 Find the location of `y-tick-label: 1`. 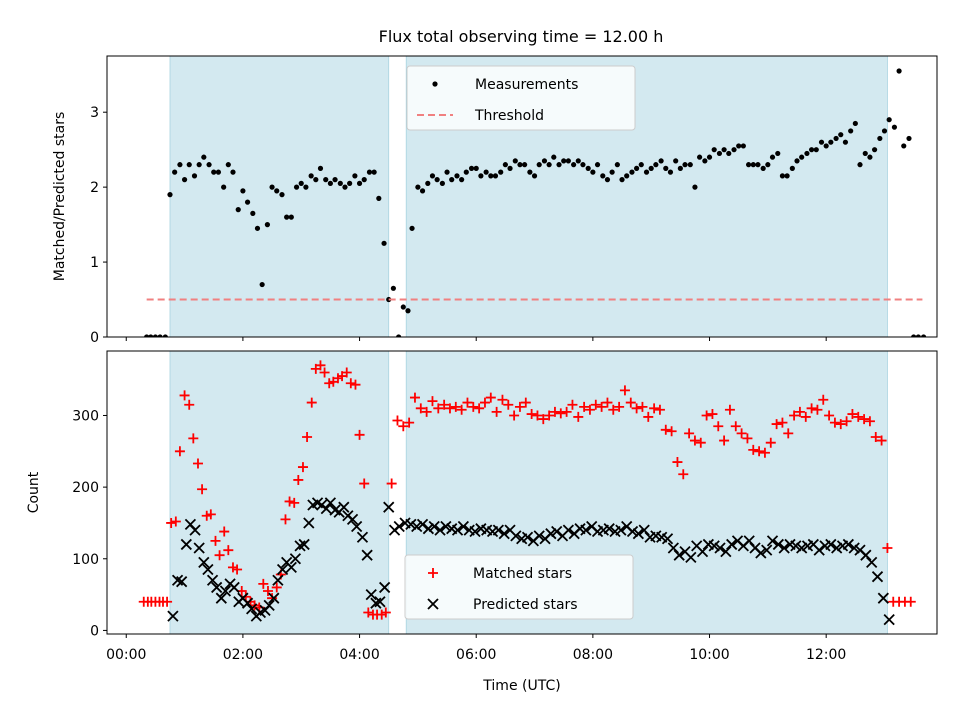

y-tick-label: 1 is located at coordinates (94, 263).